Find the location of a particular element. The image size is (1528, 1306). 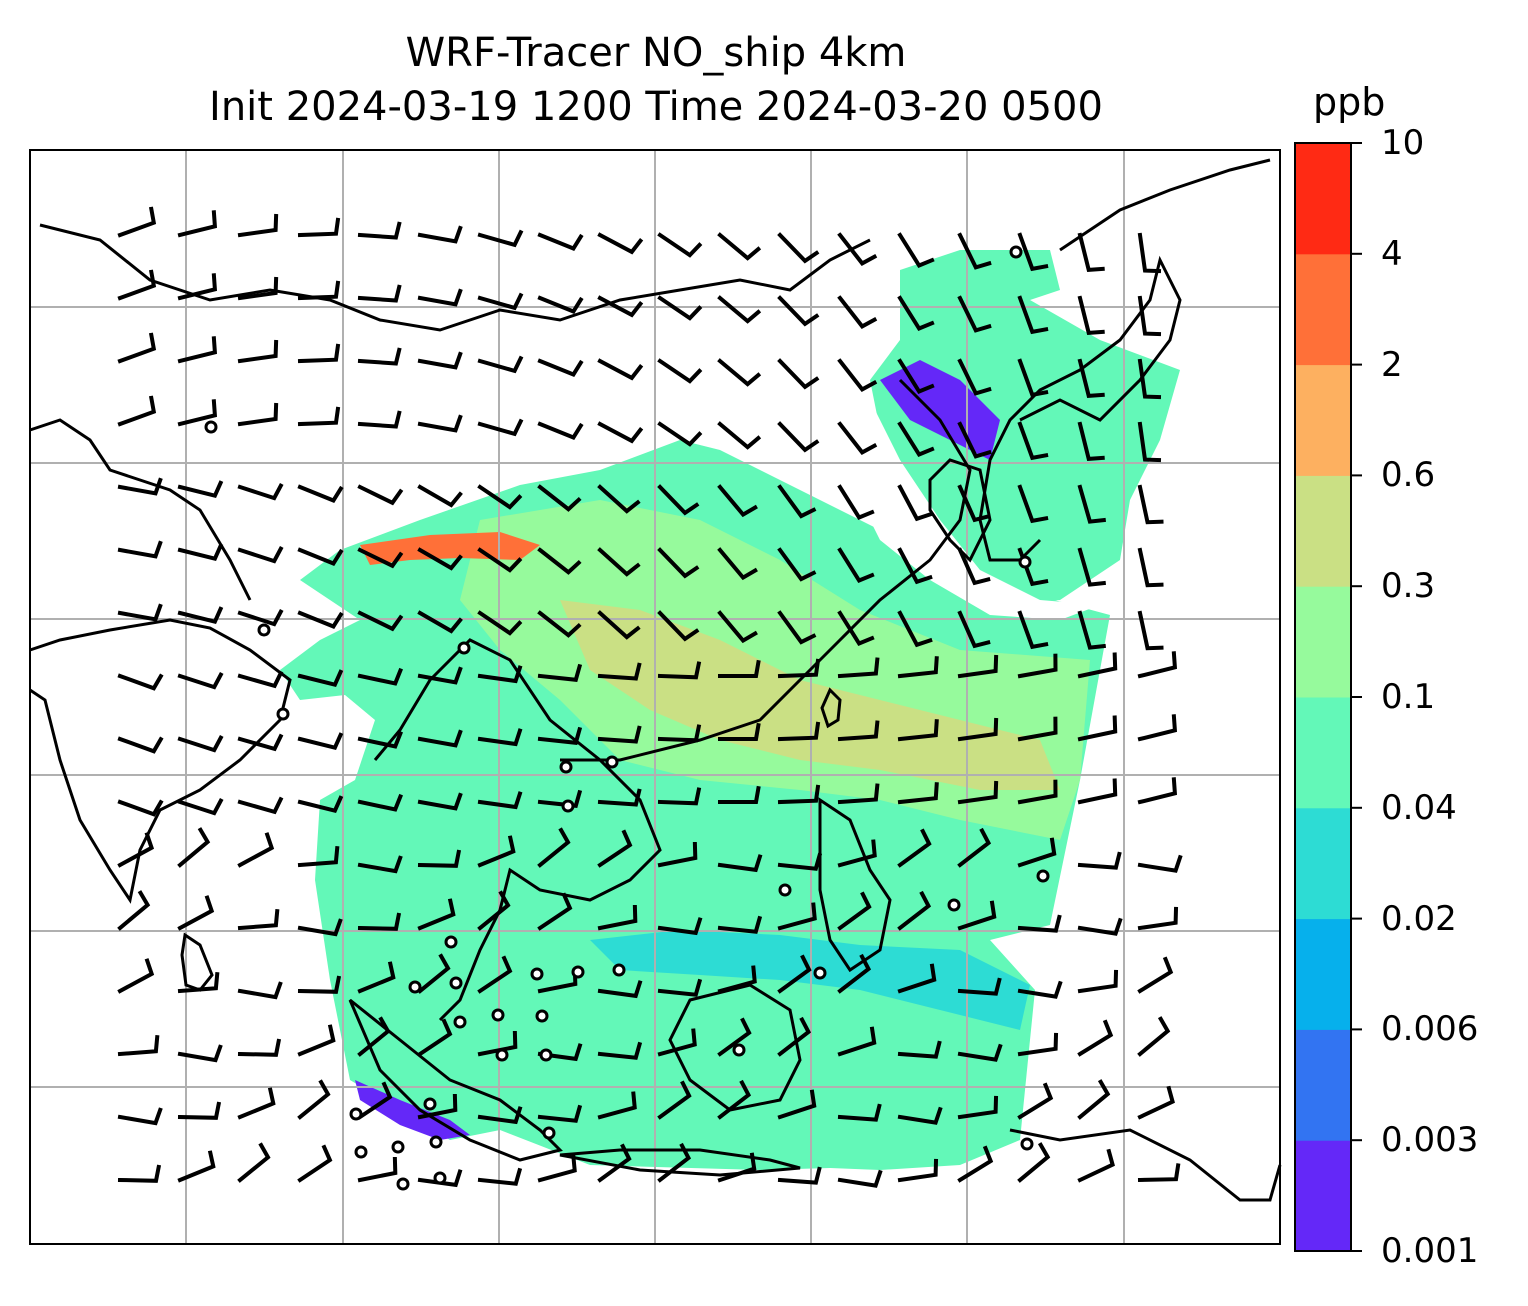

coastline-philippines is located at coordinates (855, 885).